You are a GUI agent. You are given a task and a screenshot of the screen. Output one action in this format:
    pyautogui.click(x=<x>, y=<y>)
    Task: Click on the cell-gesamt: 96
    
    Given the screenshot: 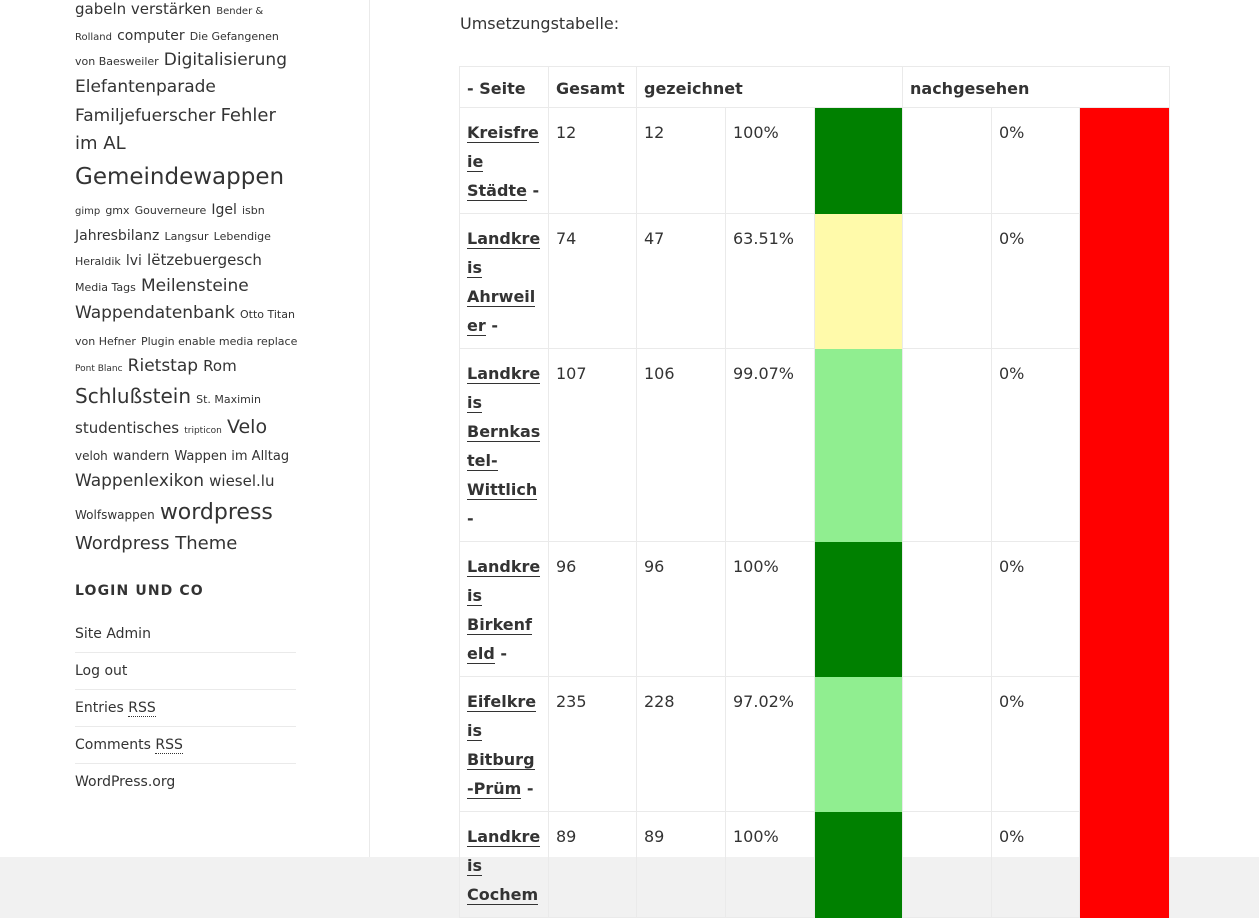 What is the action you would take?
    pyautogui.click(x=592, y=609)
    